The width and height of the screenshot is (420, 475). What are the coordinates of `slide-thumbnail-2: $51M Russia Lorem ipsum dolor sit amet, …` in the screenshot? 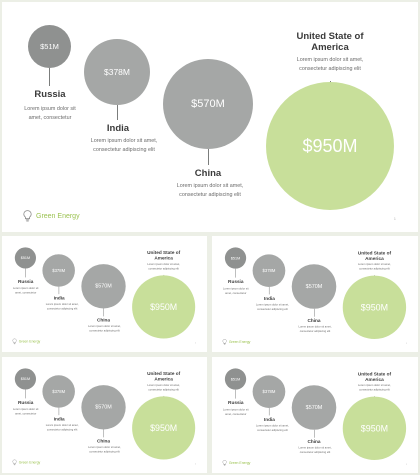 It's located at (315, 294).